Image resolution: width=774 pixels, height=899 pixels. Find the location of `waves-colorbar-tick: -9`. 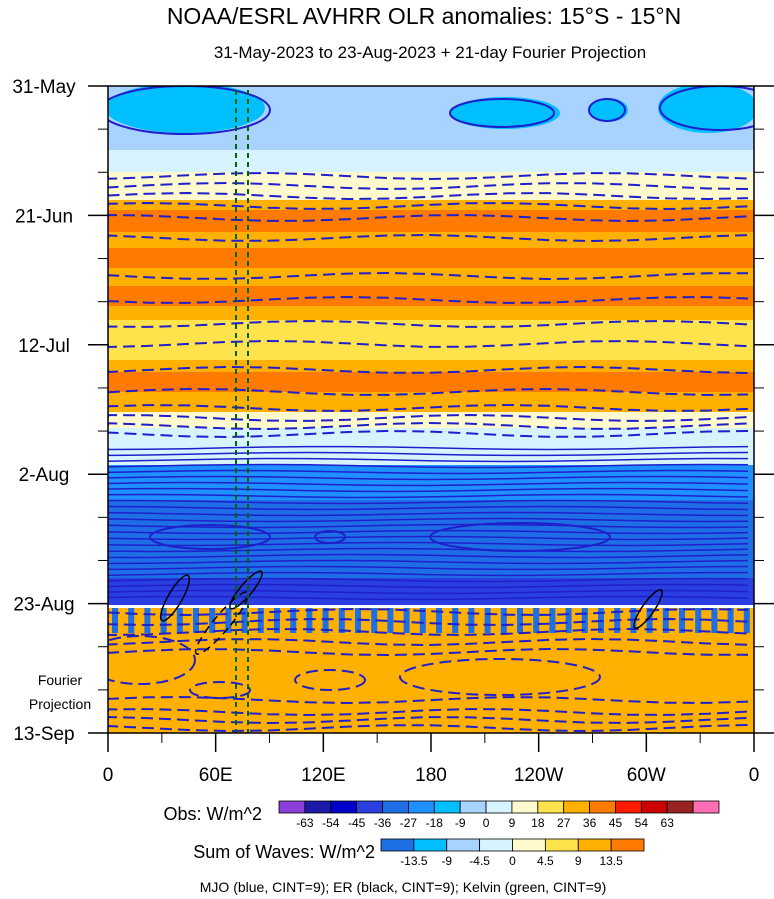

waves-colorbar-tick: -9 is located at coordinates (446, 861).